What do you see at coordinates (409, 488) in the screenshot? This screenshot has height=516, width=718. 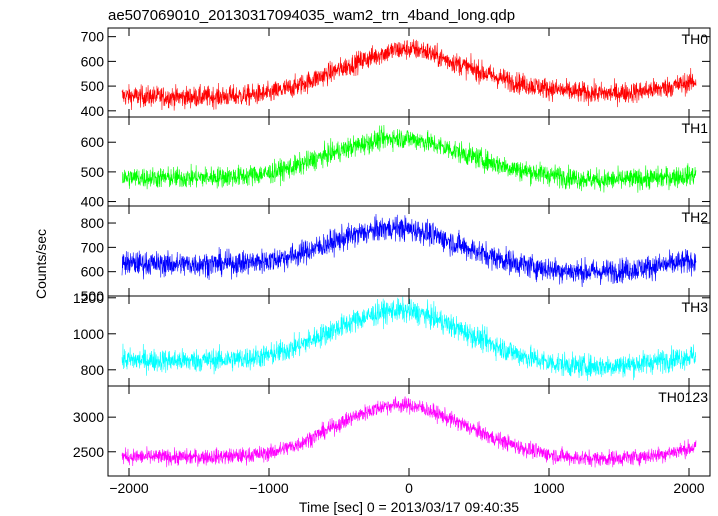 I see `x-tick-label: 0` at bounding box center [409, 488].